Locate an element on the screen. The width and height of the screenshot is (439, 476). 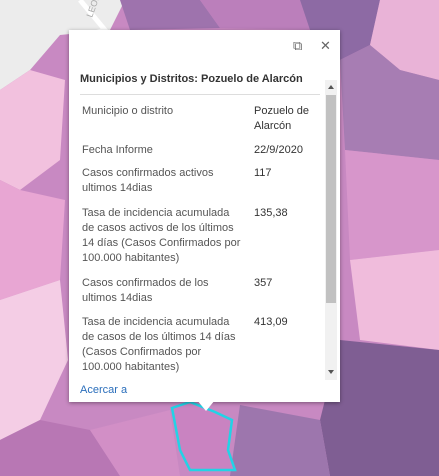
close-button: ✕ is located at coordinates (325, 45).